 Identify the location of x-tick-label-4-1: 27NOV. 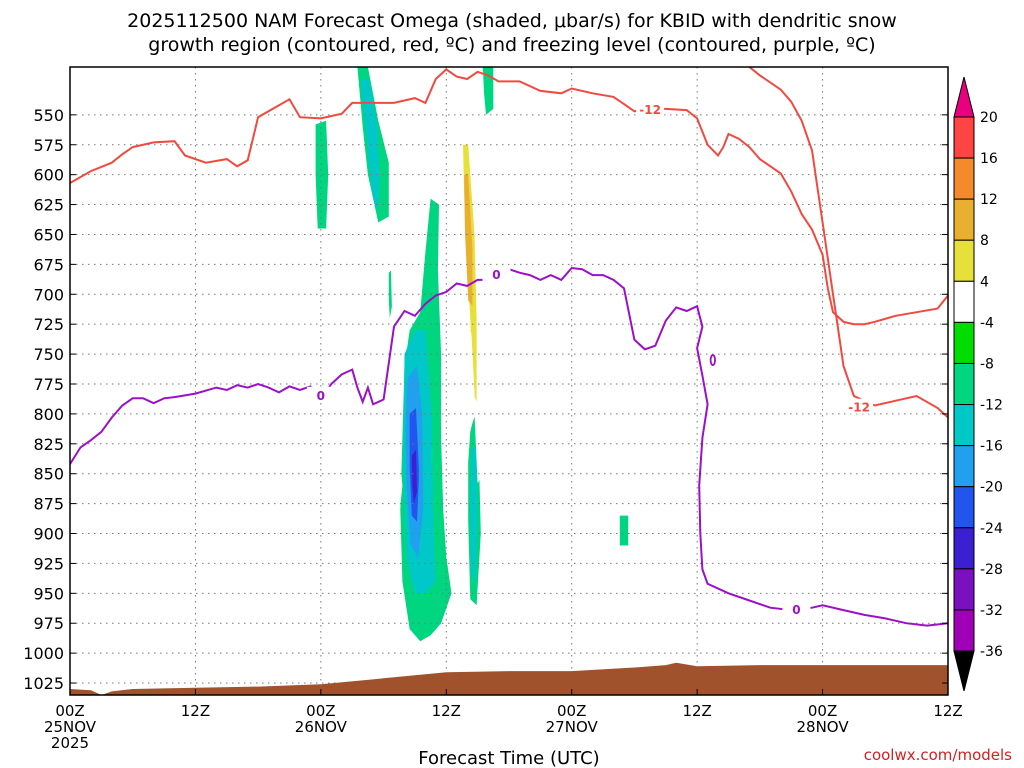
(572, 727).